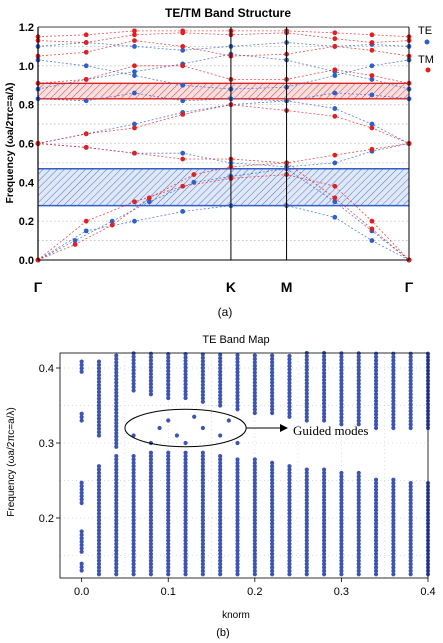 Image resolution: width=443 pixels, height=643 pixels. Describe the element at coordinates (409, 287) in the screenshot. I see `x-tick-label: Γ` at that location.